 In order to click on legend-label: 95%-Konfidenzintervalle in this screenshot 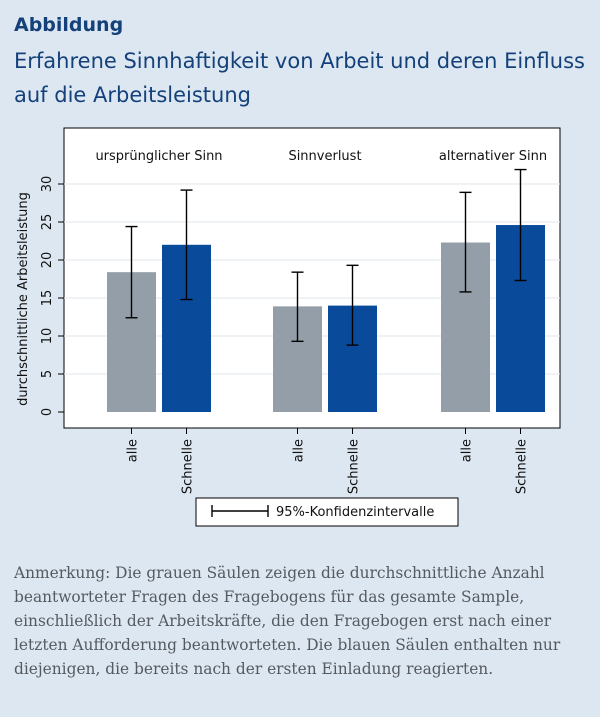, I will do `click(355, 512)`.